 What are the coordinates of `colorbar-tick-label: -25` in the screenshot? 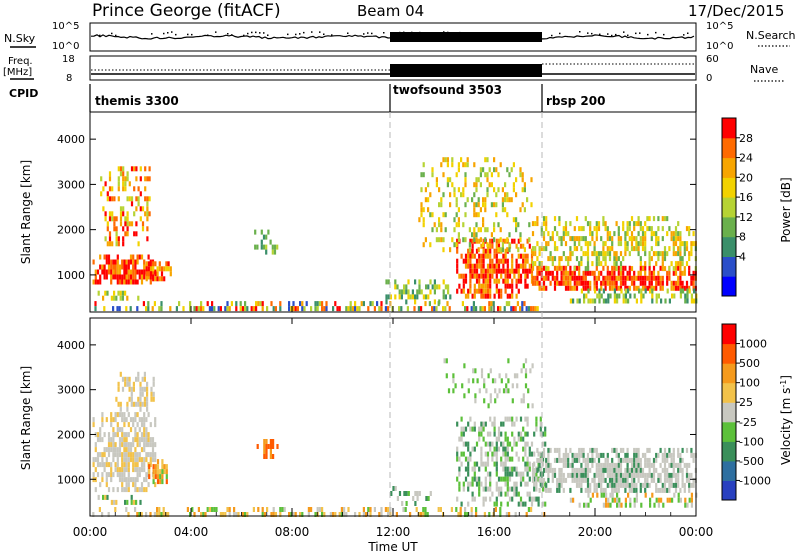 It's located at (748, 422).